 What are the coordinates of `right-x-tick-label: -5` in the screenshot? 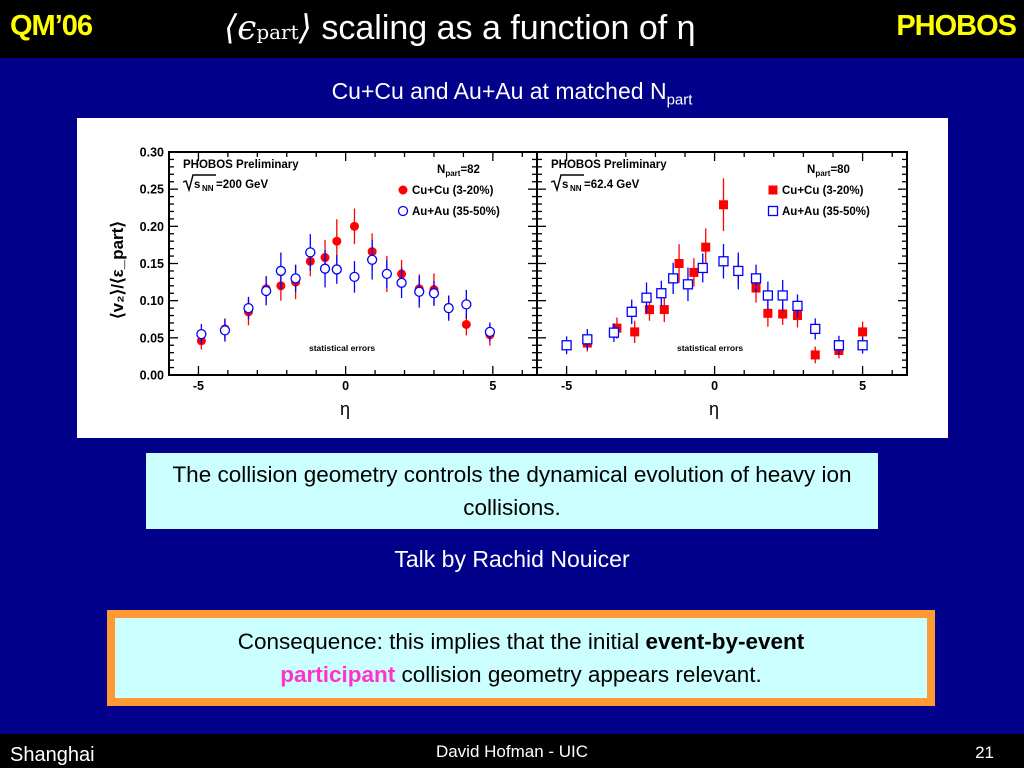 It's located at (566, 386).